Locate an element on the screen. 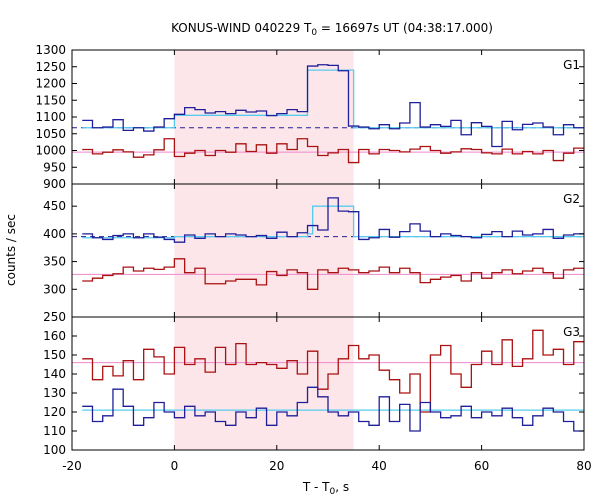 The height and width of the screenshot is (500, 600). x-tick-label: 40 is located at coordinates (379, 466).